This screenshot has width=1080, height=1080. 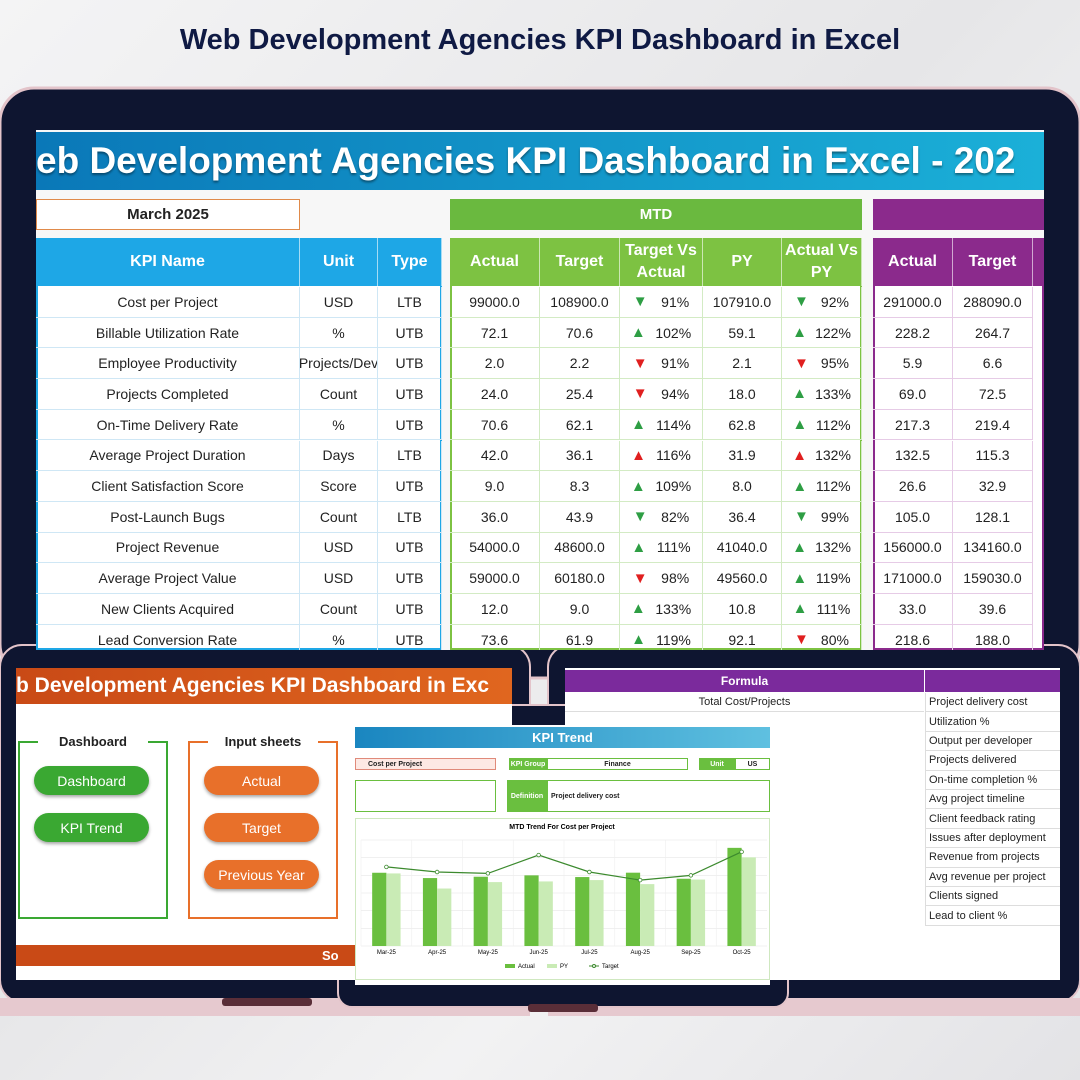 I want to click on nav-button: Dashboard, so click(x=91, y=780).